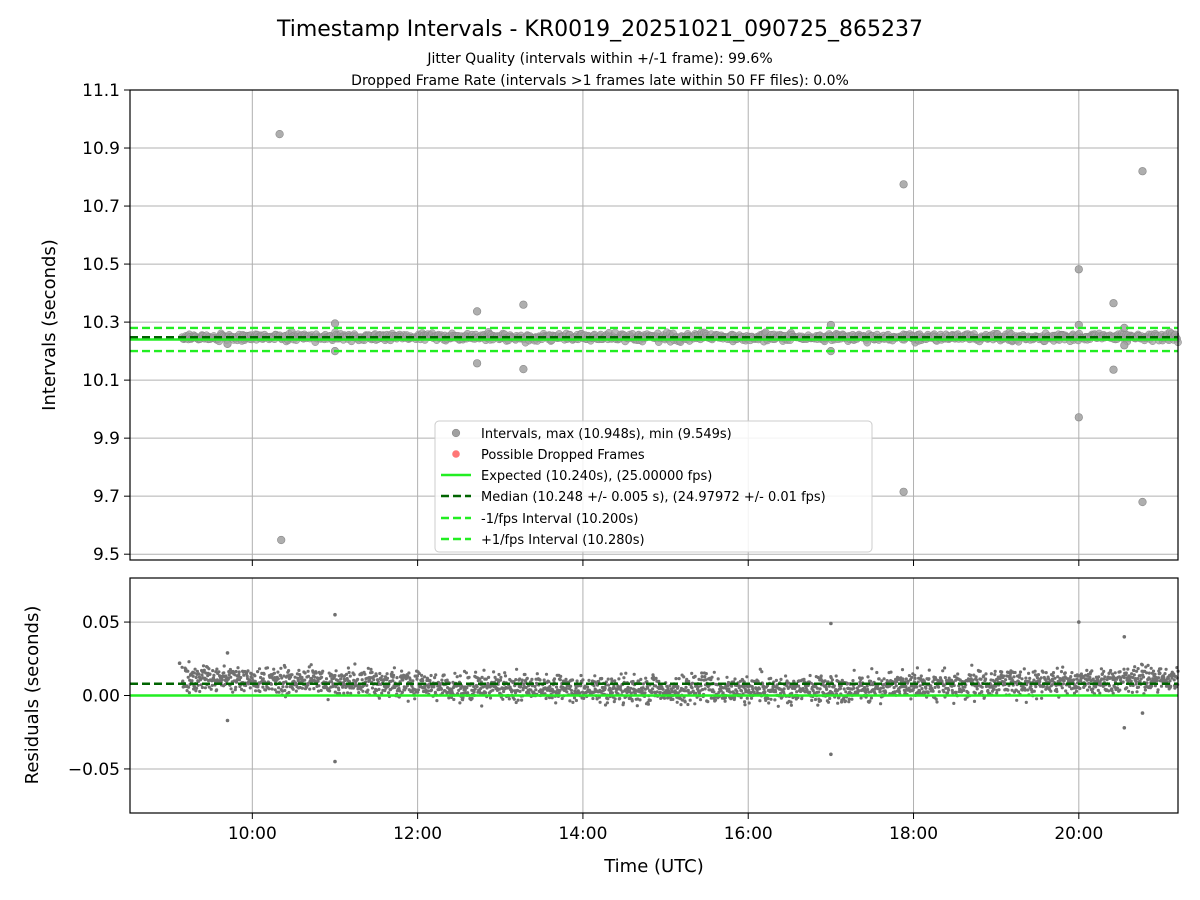 This screenshot has height=900, width=1200. What do you see at coordinates (101, 265) in the screenshot?
I see `y-tick-label: 10.5` at bounding box center [101, 265].